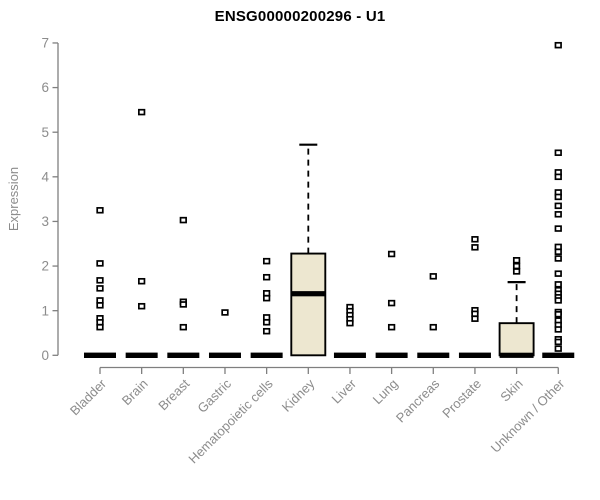  What do you see at coordinates (300, 16) in the screenshot?
I see `chart-title: ENSG00000200296 - U1` at bounding box center [300, 16].